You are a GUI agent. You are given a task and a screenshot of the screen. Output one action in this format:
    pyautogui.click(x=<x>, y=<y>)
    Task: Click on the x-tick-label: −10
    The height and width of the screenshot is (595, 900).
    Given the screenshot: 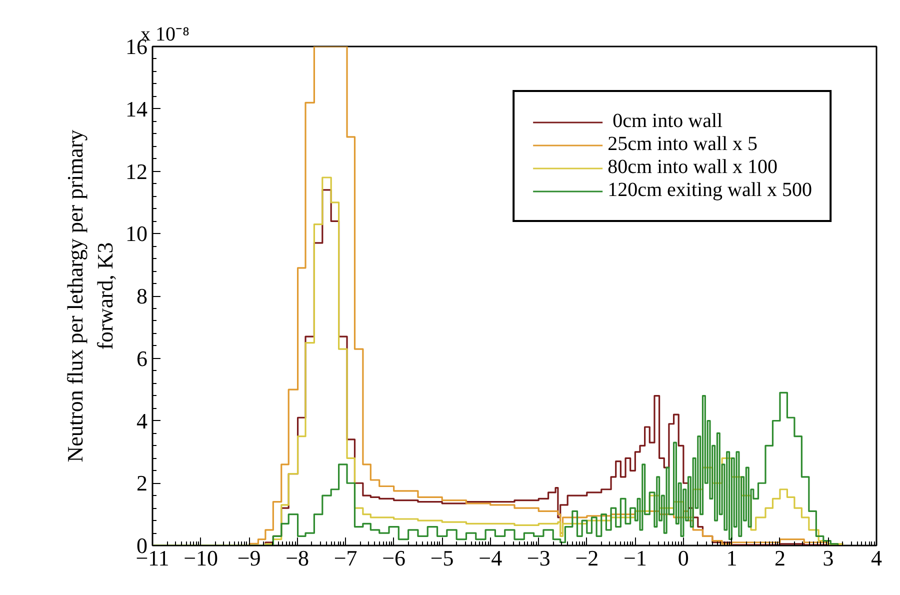 What is the action you would take?
    pyautogui.click(x=201, y=558)
    